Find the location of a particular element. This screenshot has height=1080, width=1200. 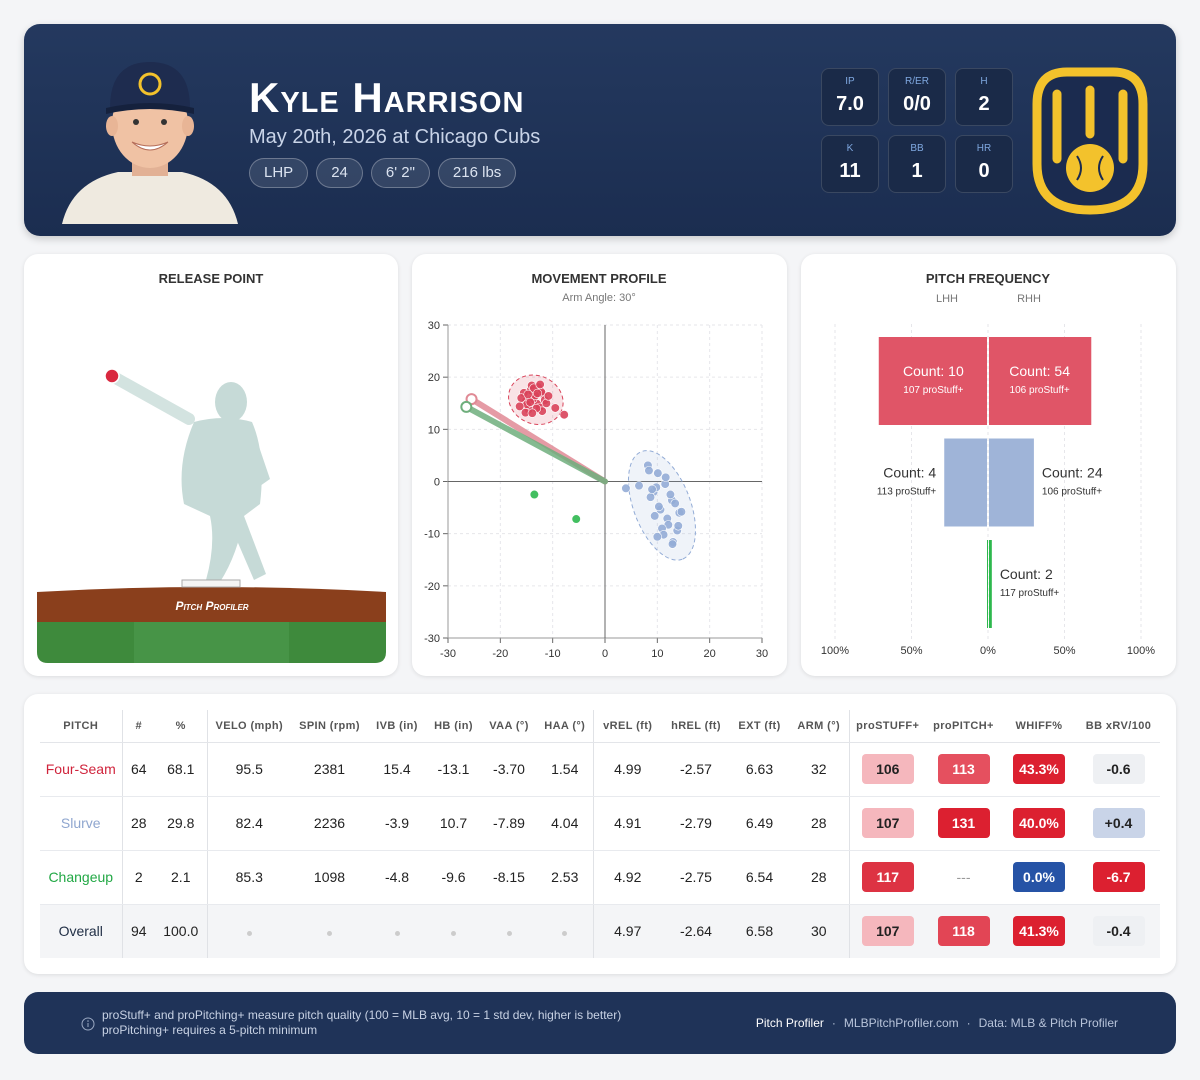

stat-value: 2 is located at coordinates (984, 104).